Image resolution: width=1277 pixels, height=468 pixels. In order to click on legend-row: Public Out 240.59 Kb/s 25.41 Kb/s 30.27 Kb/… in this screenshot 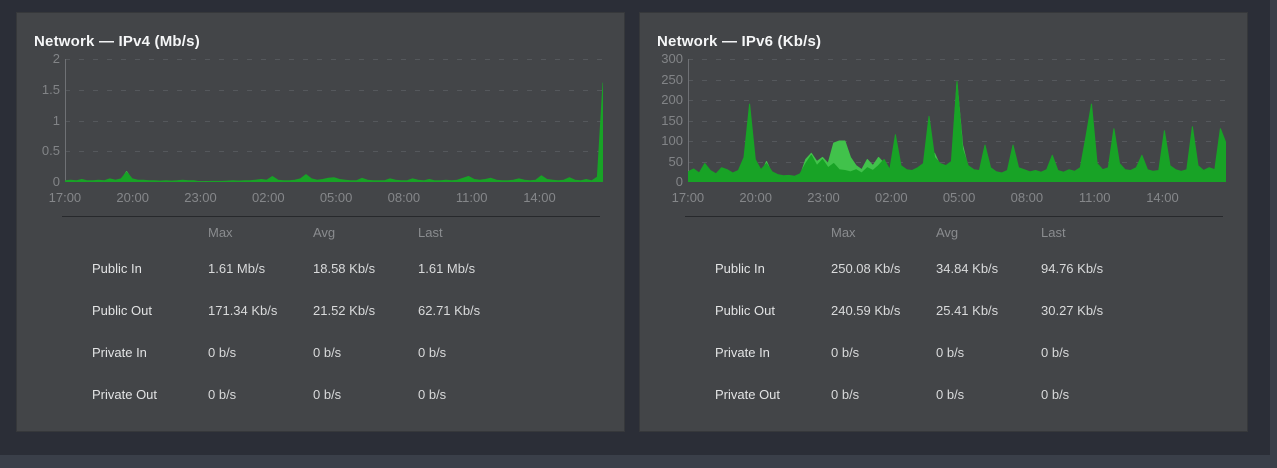, I will do `click(954, 310)`.